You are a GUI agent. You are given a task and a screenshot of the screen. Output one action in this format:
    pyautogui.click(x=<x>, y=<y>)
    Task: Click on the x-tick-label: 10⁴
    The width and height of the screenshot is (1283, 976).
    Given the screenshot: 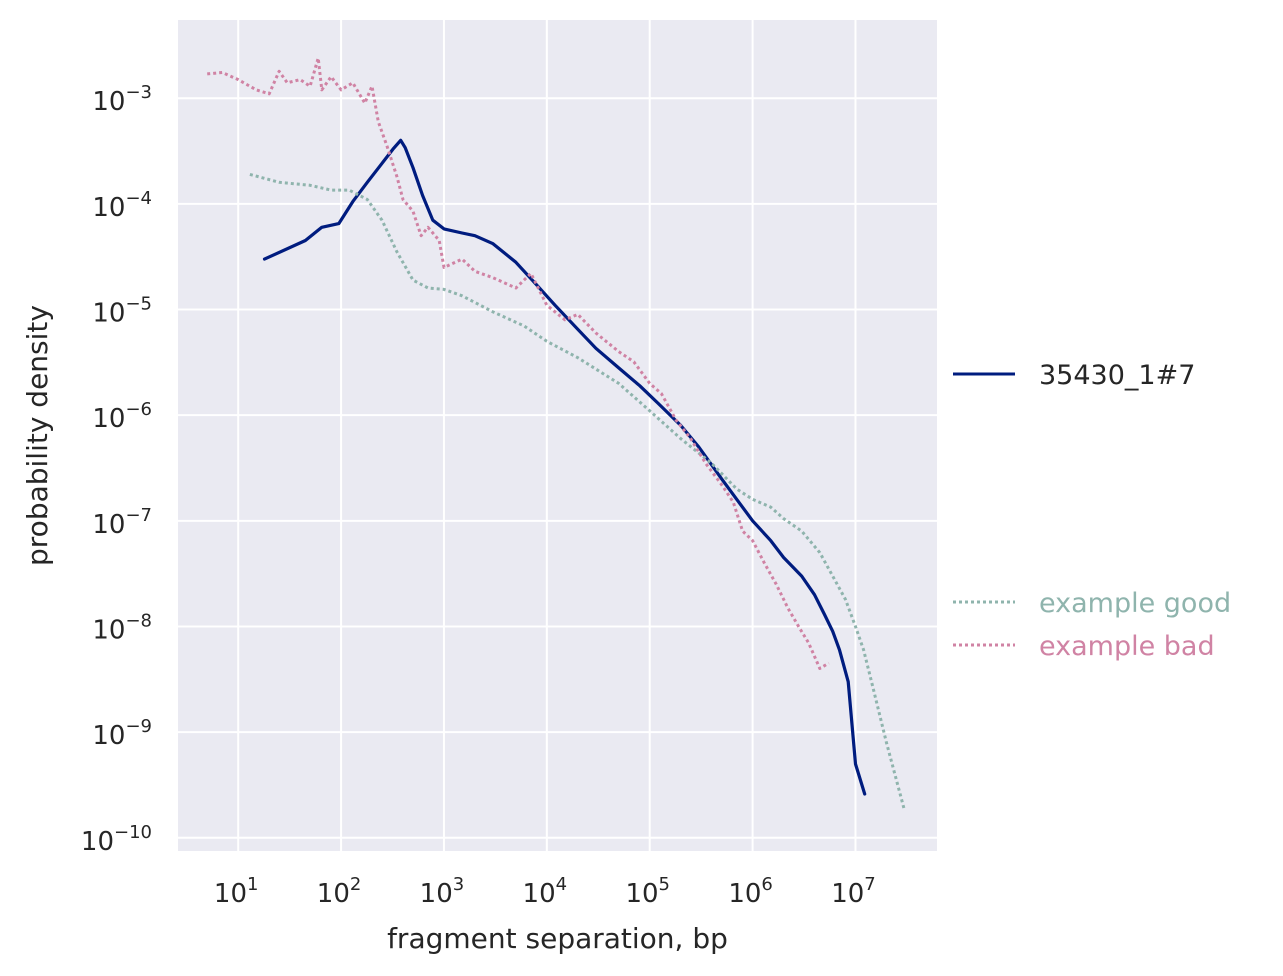 What is the action you would take?
    pyautogui.click(x=545, y=891)
    